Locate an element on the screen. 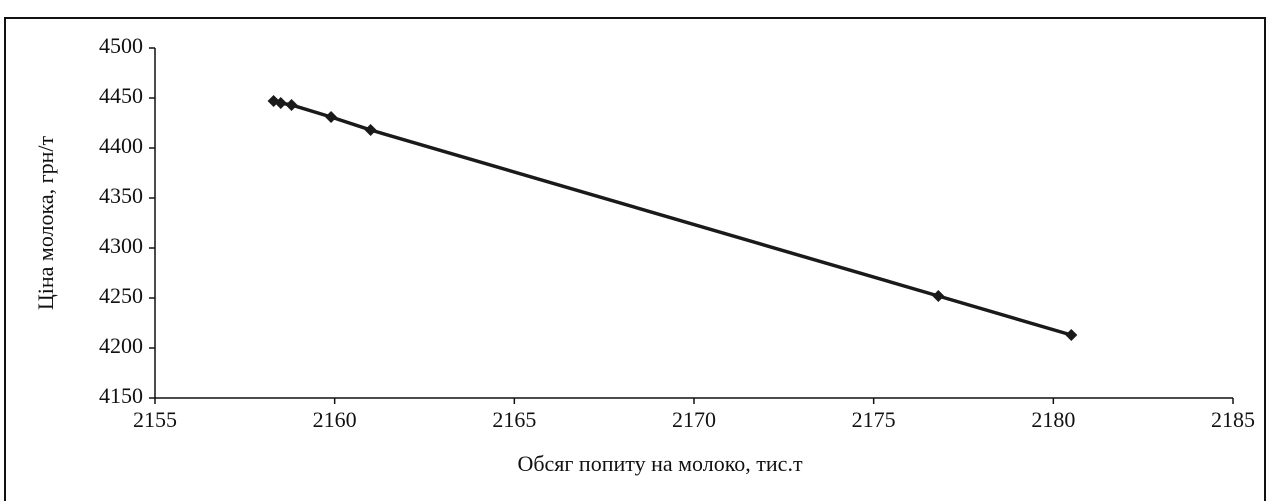  x-tick-label: 2170 is located at coordinates (694, 419).